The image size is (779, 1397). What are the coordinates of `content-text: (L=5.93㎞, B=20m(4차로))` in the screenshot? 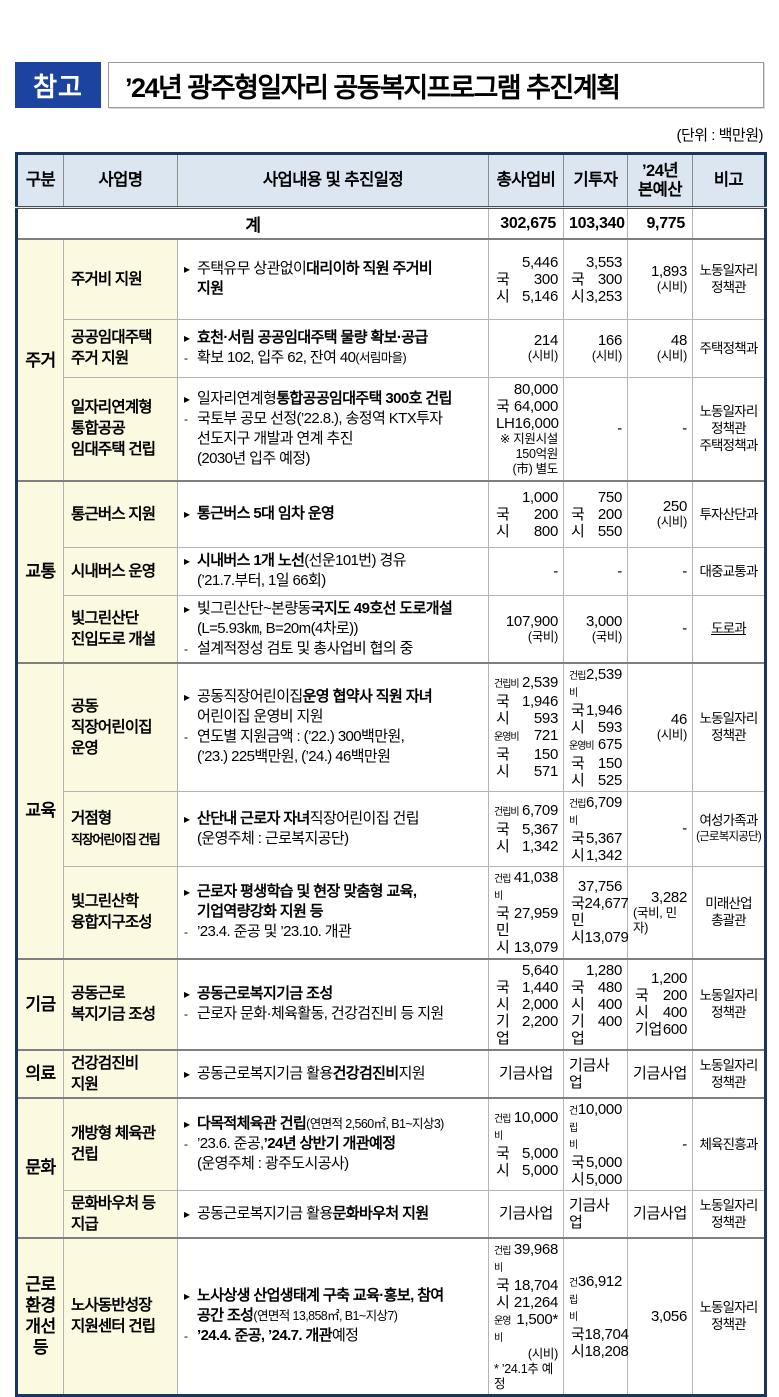 It's located at (278, 628).